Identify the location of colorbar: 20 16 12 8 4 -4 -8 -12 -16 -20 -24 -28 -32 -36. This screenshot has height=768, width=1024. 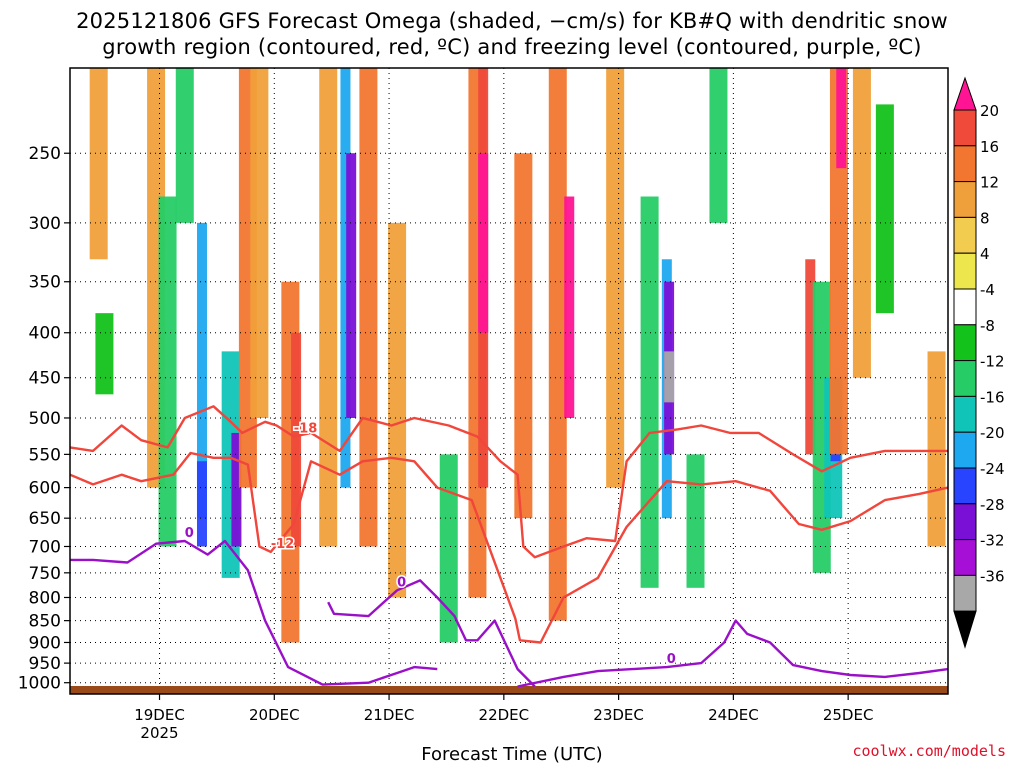
(979, 362).